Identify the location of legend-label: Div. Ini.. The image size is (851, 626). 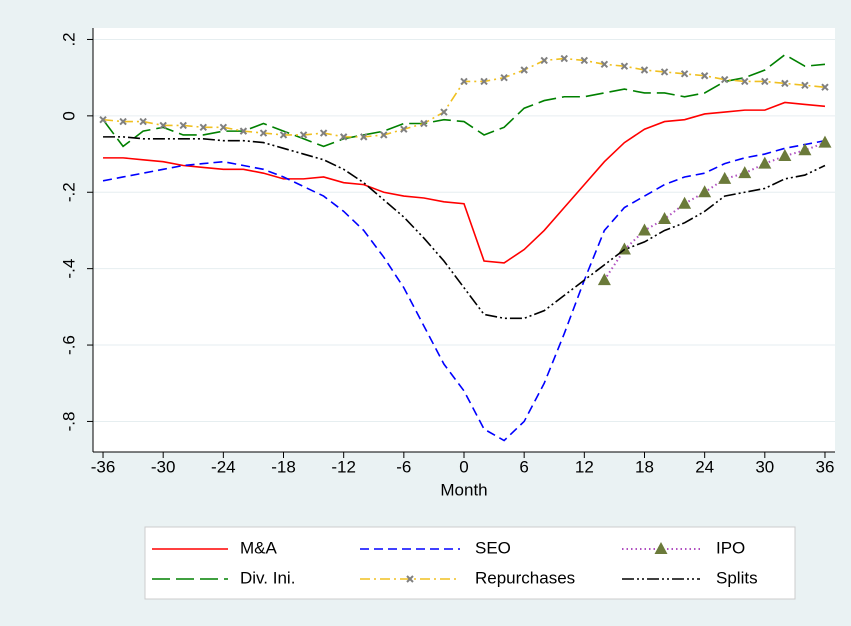
(267, 577).